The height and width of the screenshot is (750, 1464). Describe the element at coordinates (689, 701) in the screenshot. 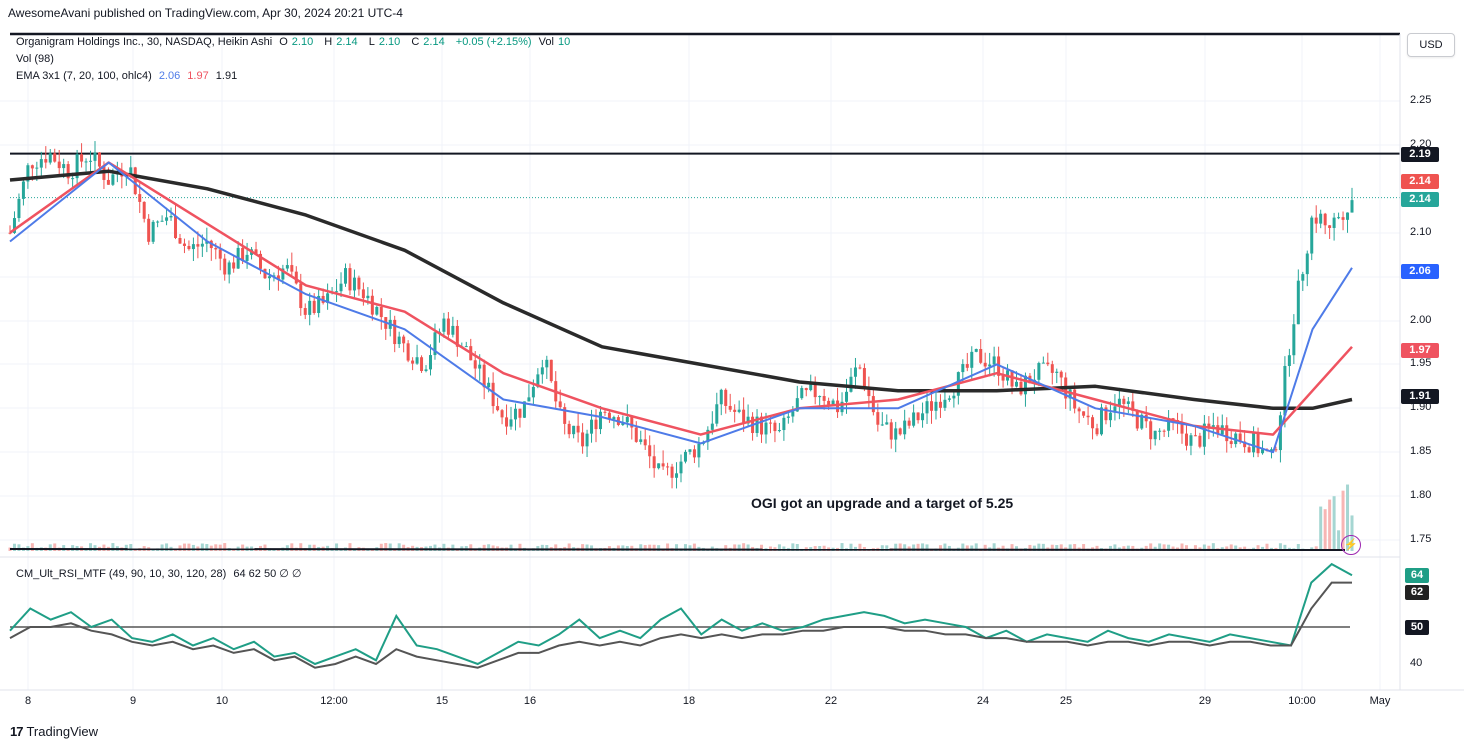

I see `time-axis-tick: 18` at that location.